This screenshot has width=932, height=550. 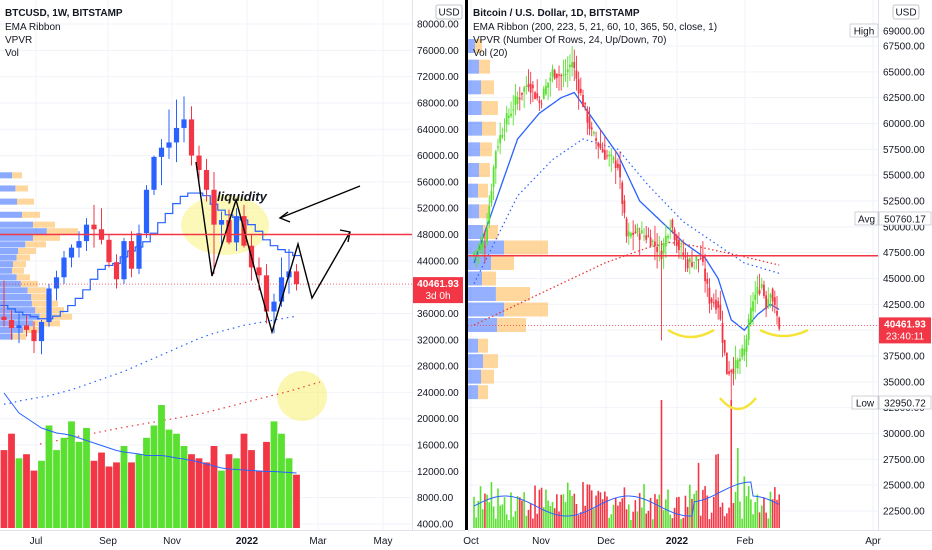 What do you see at coordinates (242, 196) in the screenshot?
I see `liquidity-annotation: liquidity` at bounding box center [242, 196].